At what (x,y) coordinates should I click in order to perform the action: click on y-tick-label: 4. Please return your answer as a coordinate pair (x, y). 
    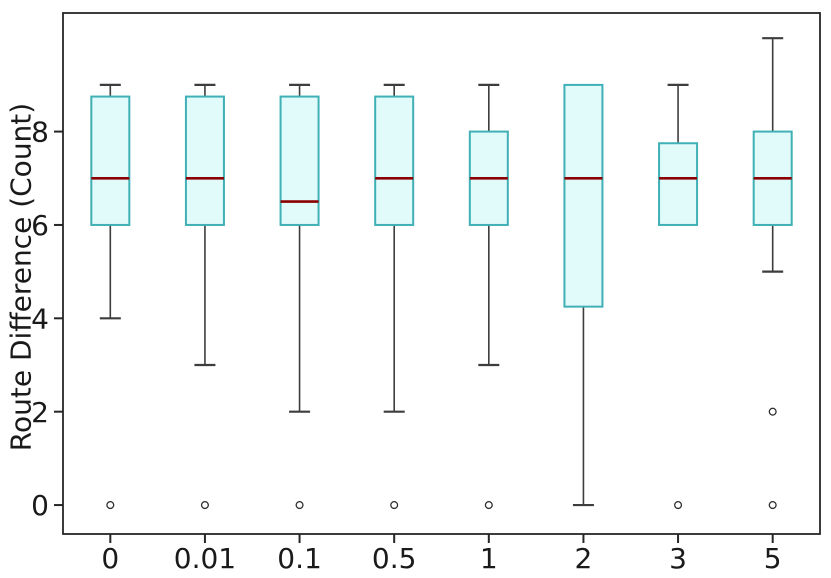
    Looking at the image, I should click on (40, 318).